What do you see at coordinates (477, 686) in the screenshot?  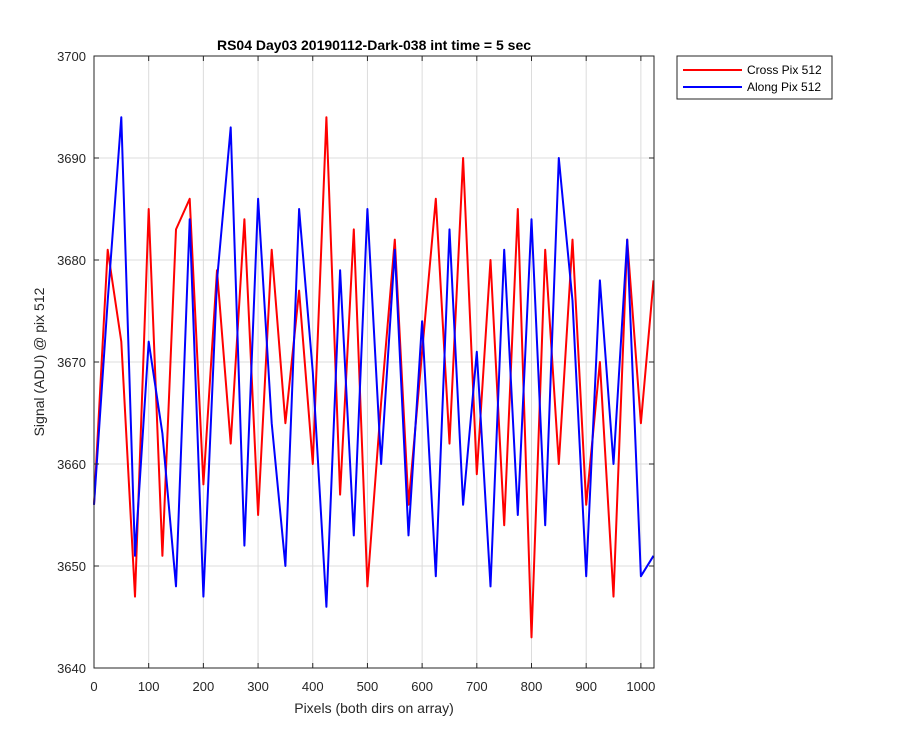 I see `x-tick-label: 700` at bounding box center [477, 686].